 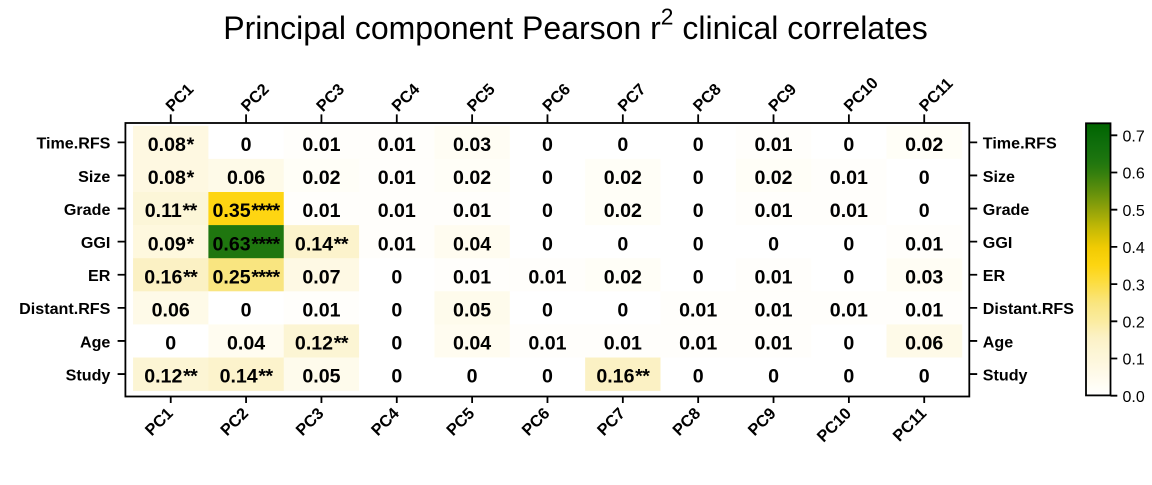 I want to click on svg-text: 0.1, so click(x=1134, y=360).